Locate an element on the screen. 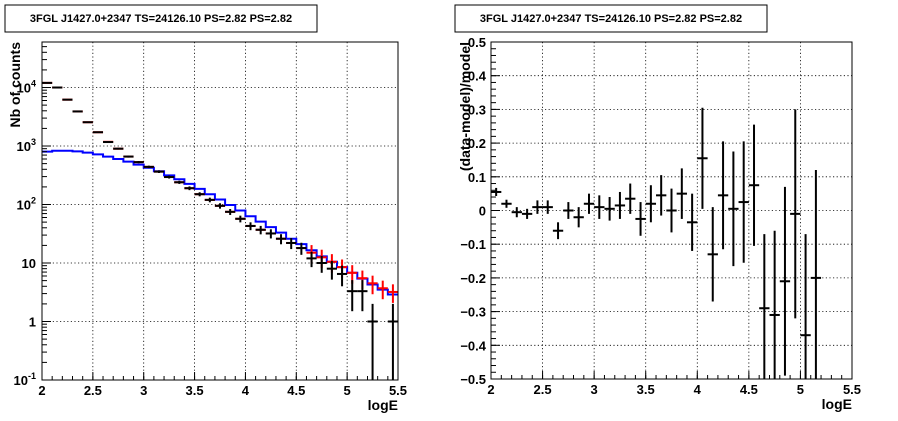 The height and width of the screenshot is (421, 898). right-y-tick-label: −0.3 is located at coordinates (473, 312).